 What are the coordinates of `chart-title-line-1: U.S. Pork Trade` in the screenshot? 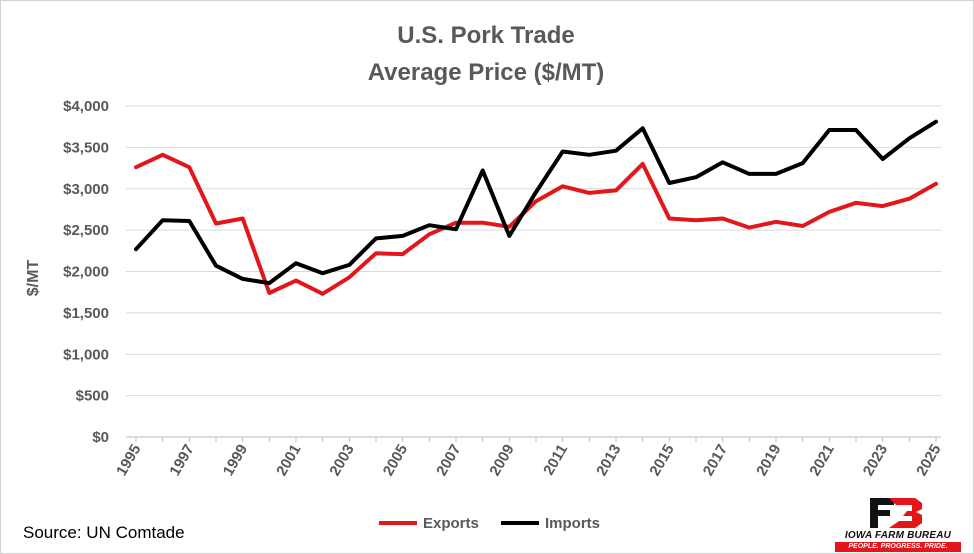 It's located at (485, 35).